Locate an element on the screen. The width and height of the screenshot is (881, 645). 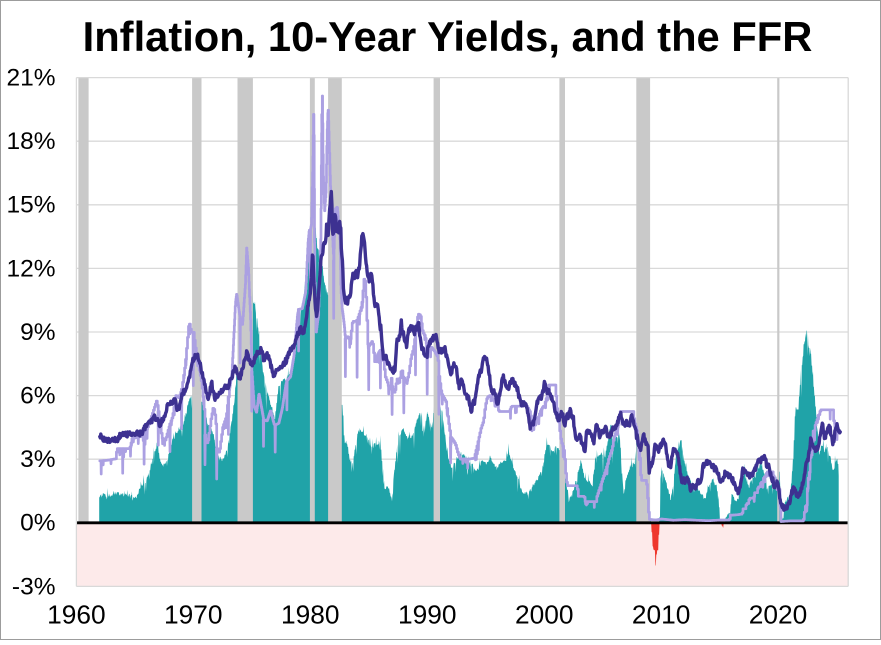
svg-text: 3% is located at coordinates (37, 459).